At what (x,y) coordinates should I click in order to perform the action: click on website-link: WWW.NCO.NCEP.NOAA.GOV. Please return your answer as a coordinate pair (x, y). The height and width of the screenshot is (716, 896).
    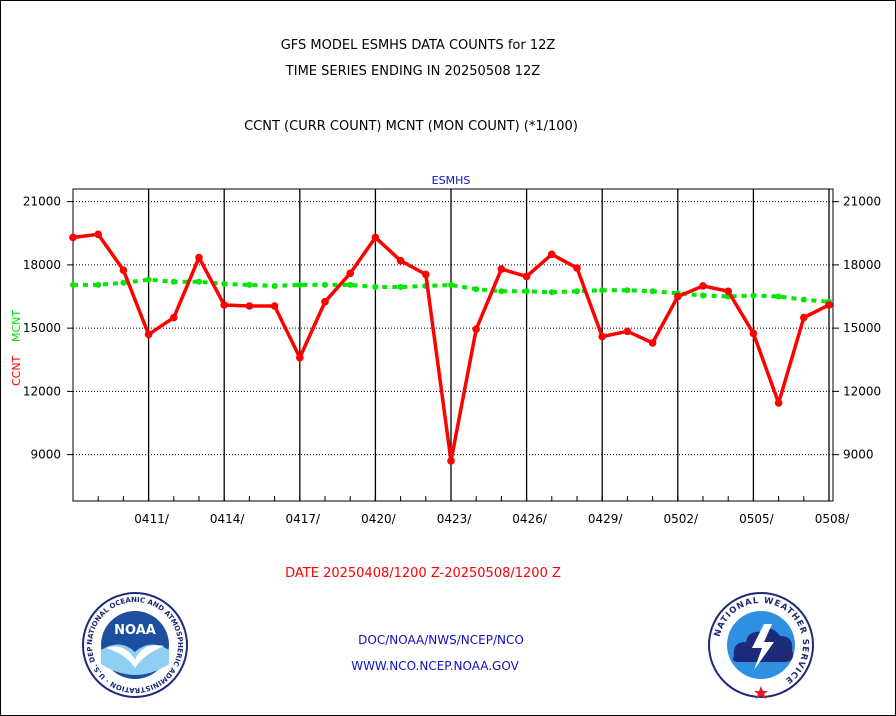
    Looking at the image, I should click on (435, 666).